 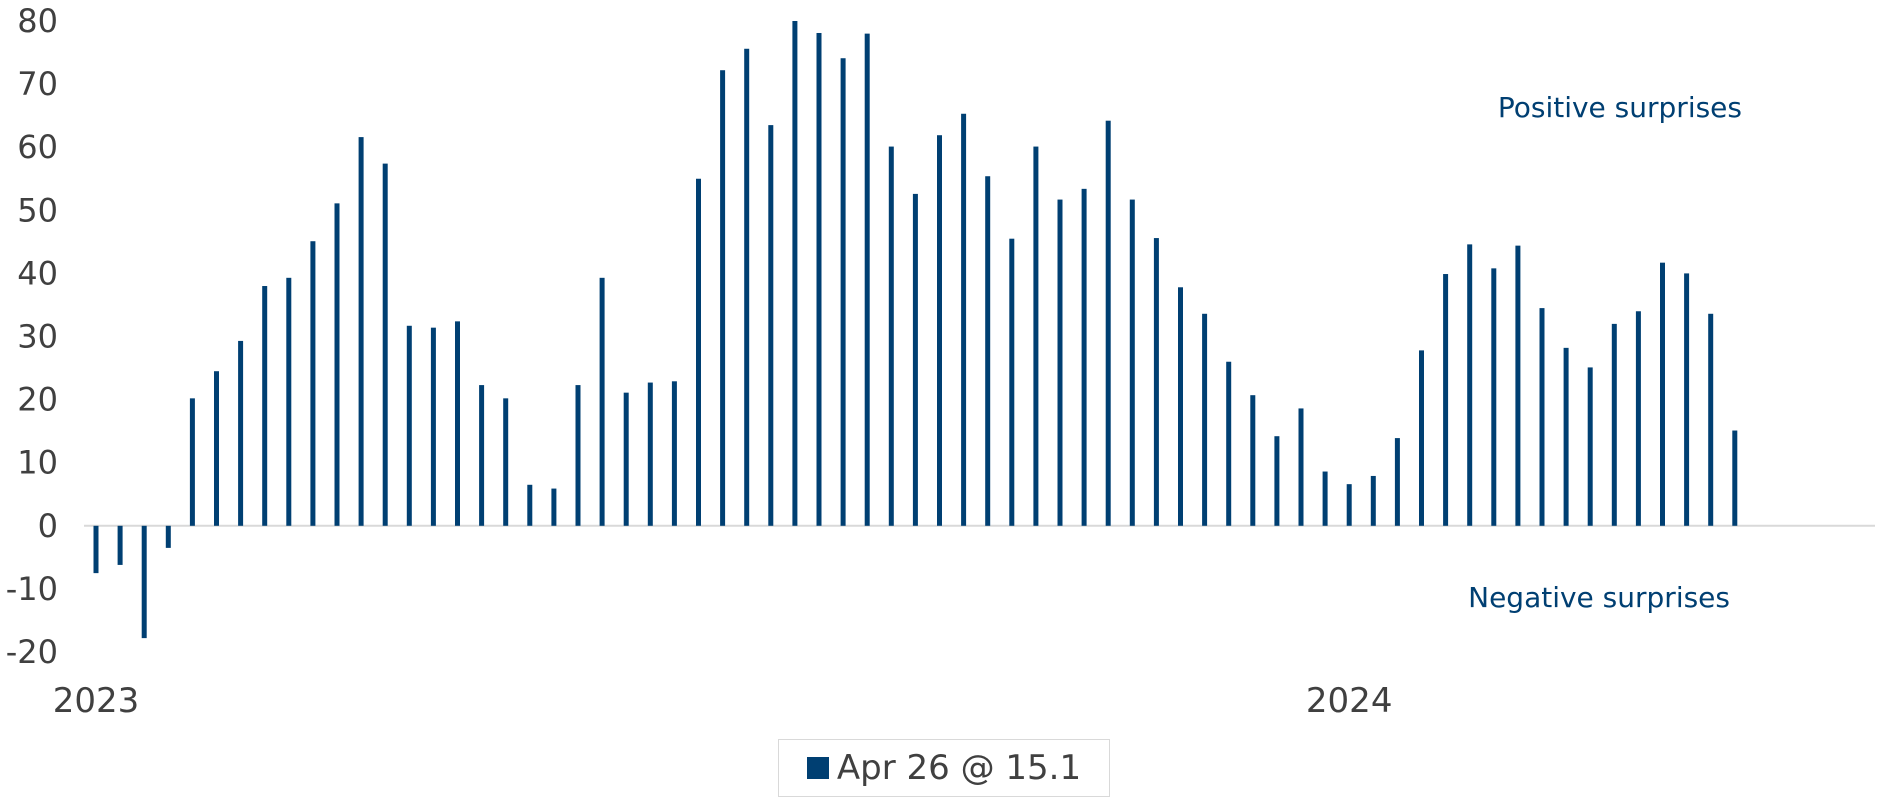 What do you see at coordinates (32, 652) in the screenshot?
I see `y-tick-label: -20` at bounding box center [32, 652].